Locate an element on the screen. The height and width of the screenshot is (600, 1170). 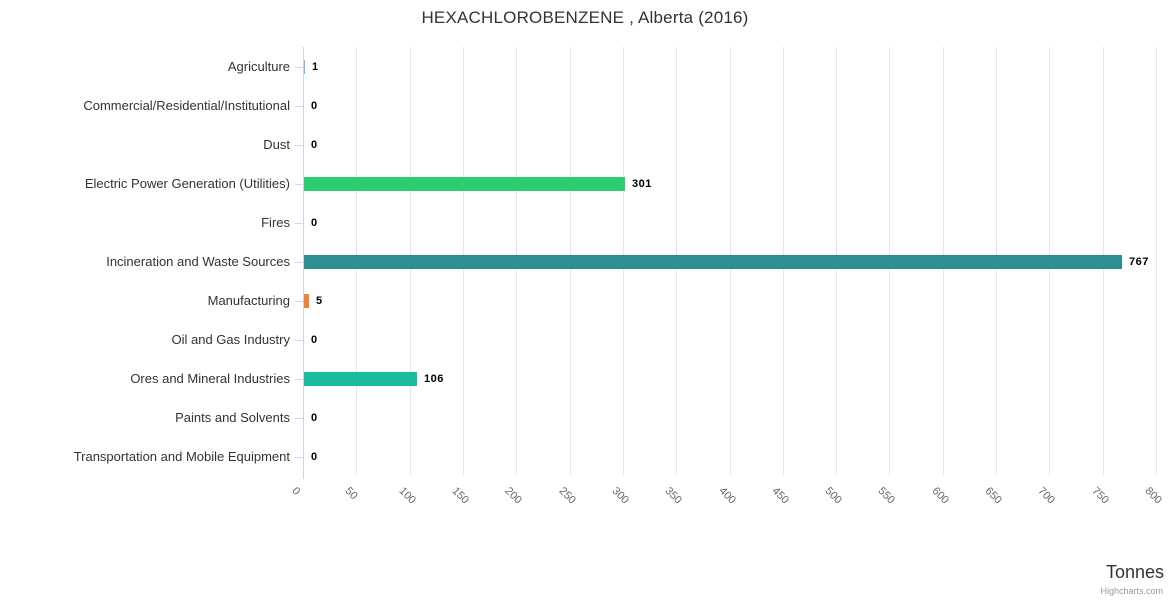
value-label: 106 is located at coordinates (434, 379).